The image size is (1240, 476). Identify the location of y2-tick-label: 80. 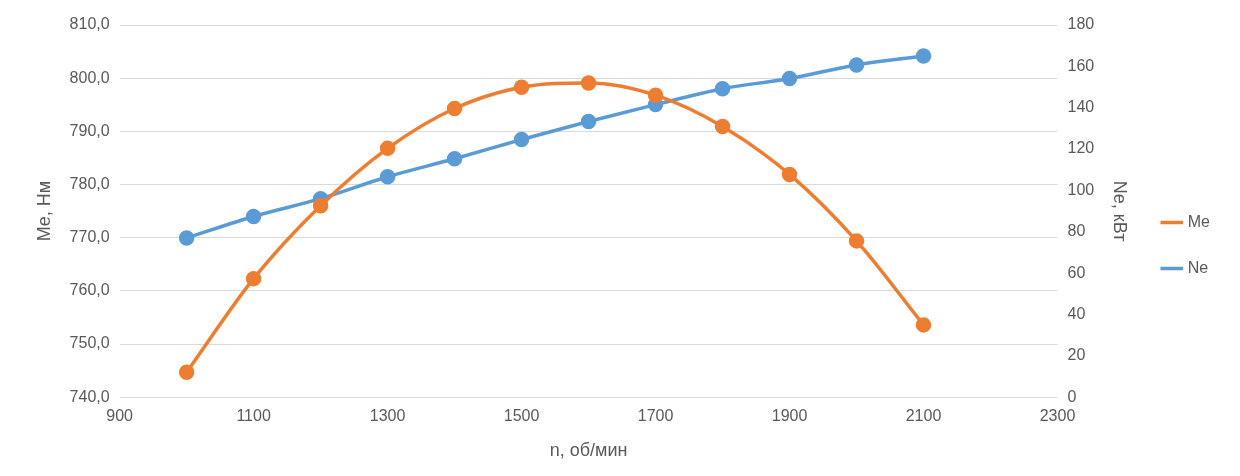
(1076, 231).